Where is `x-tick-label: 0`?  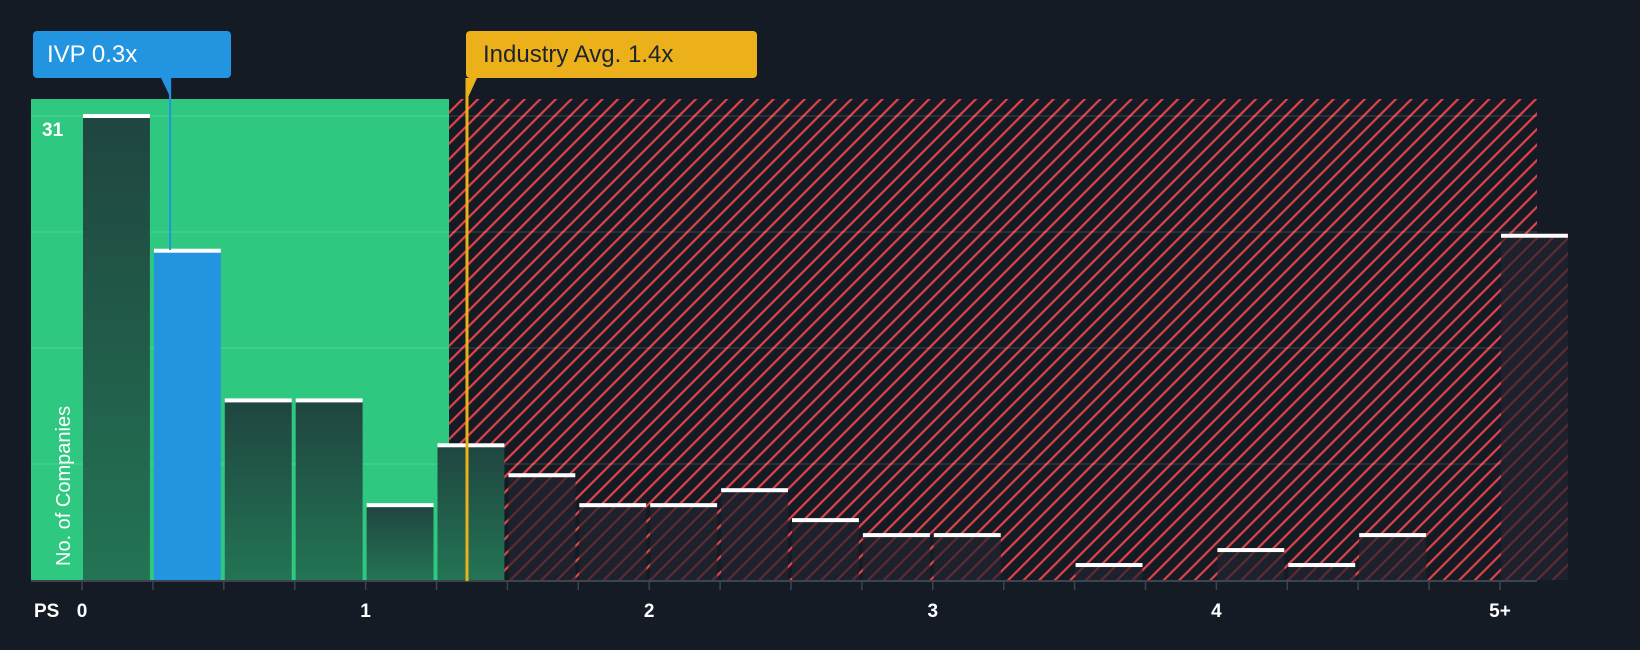 x-tick-label: 0 is located at coordinates (82, 611).